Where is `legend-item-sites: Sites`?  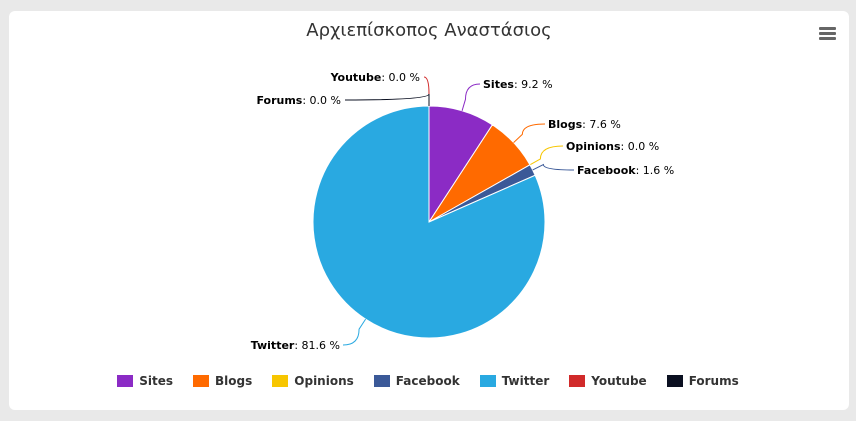
legend-item-sites: Sites is located at coordinates (145, 381).